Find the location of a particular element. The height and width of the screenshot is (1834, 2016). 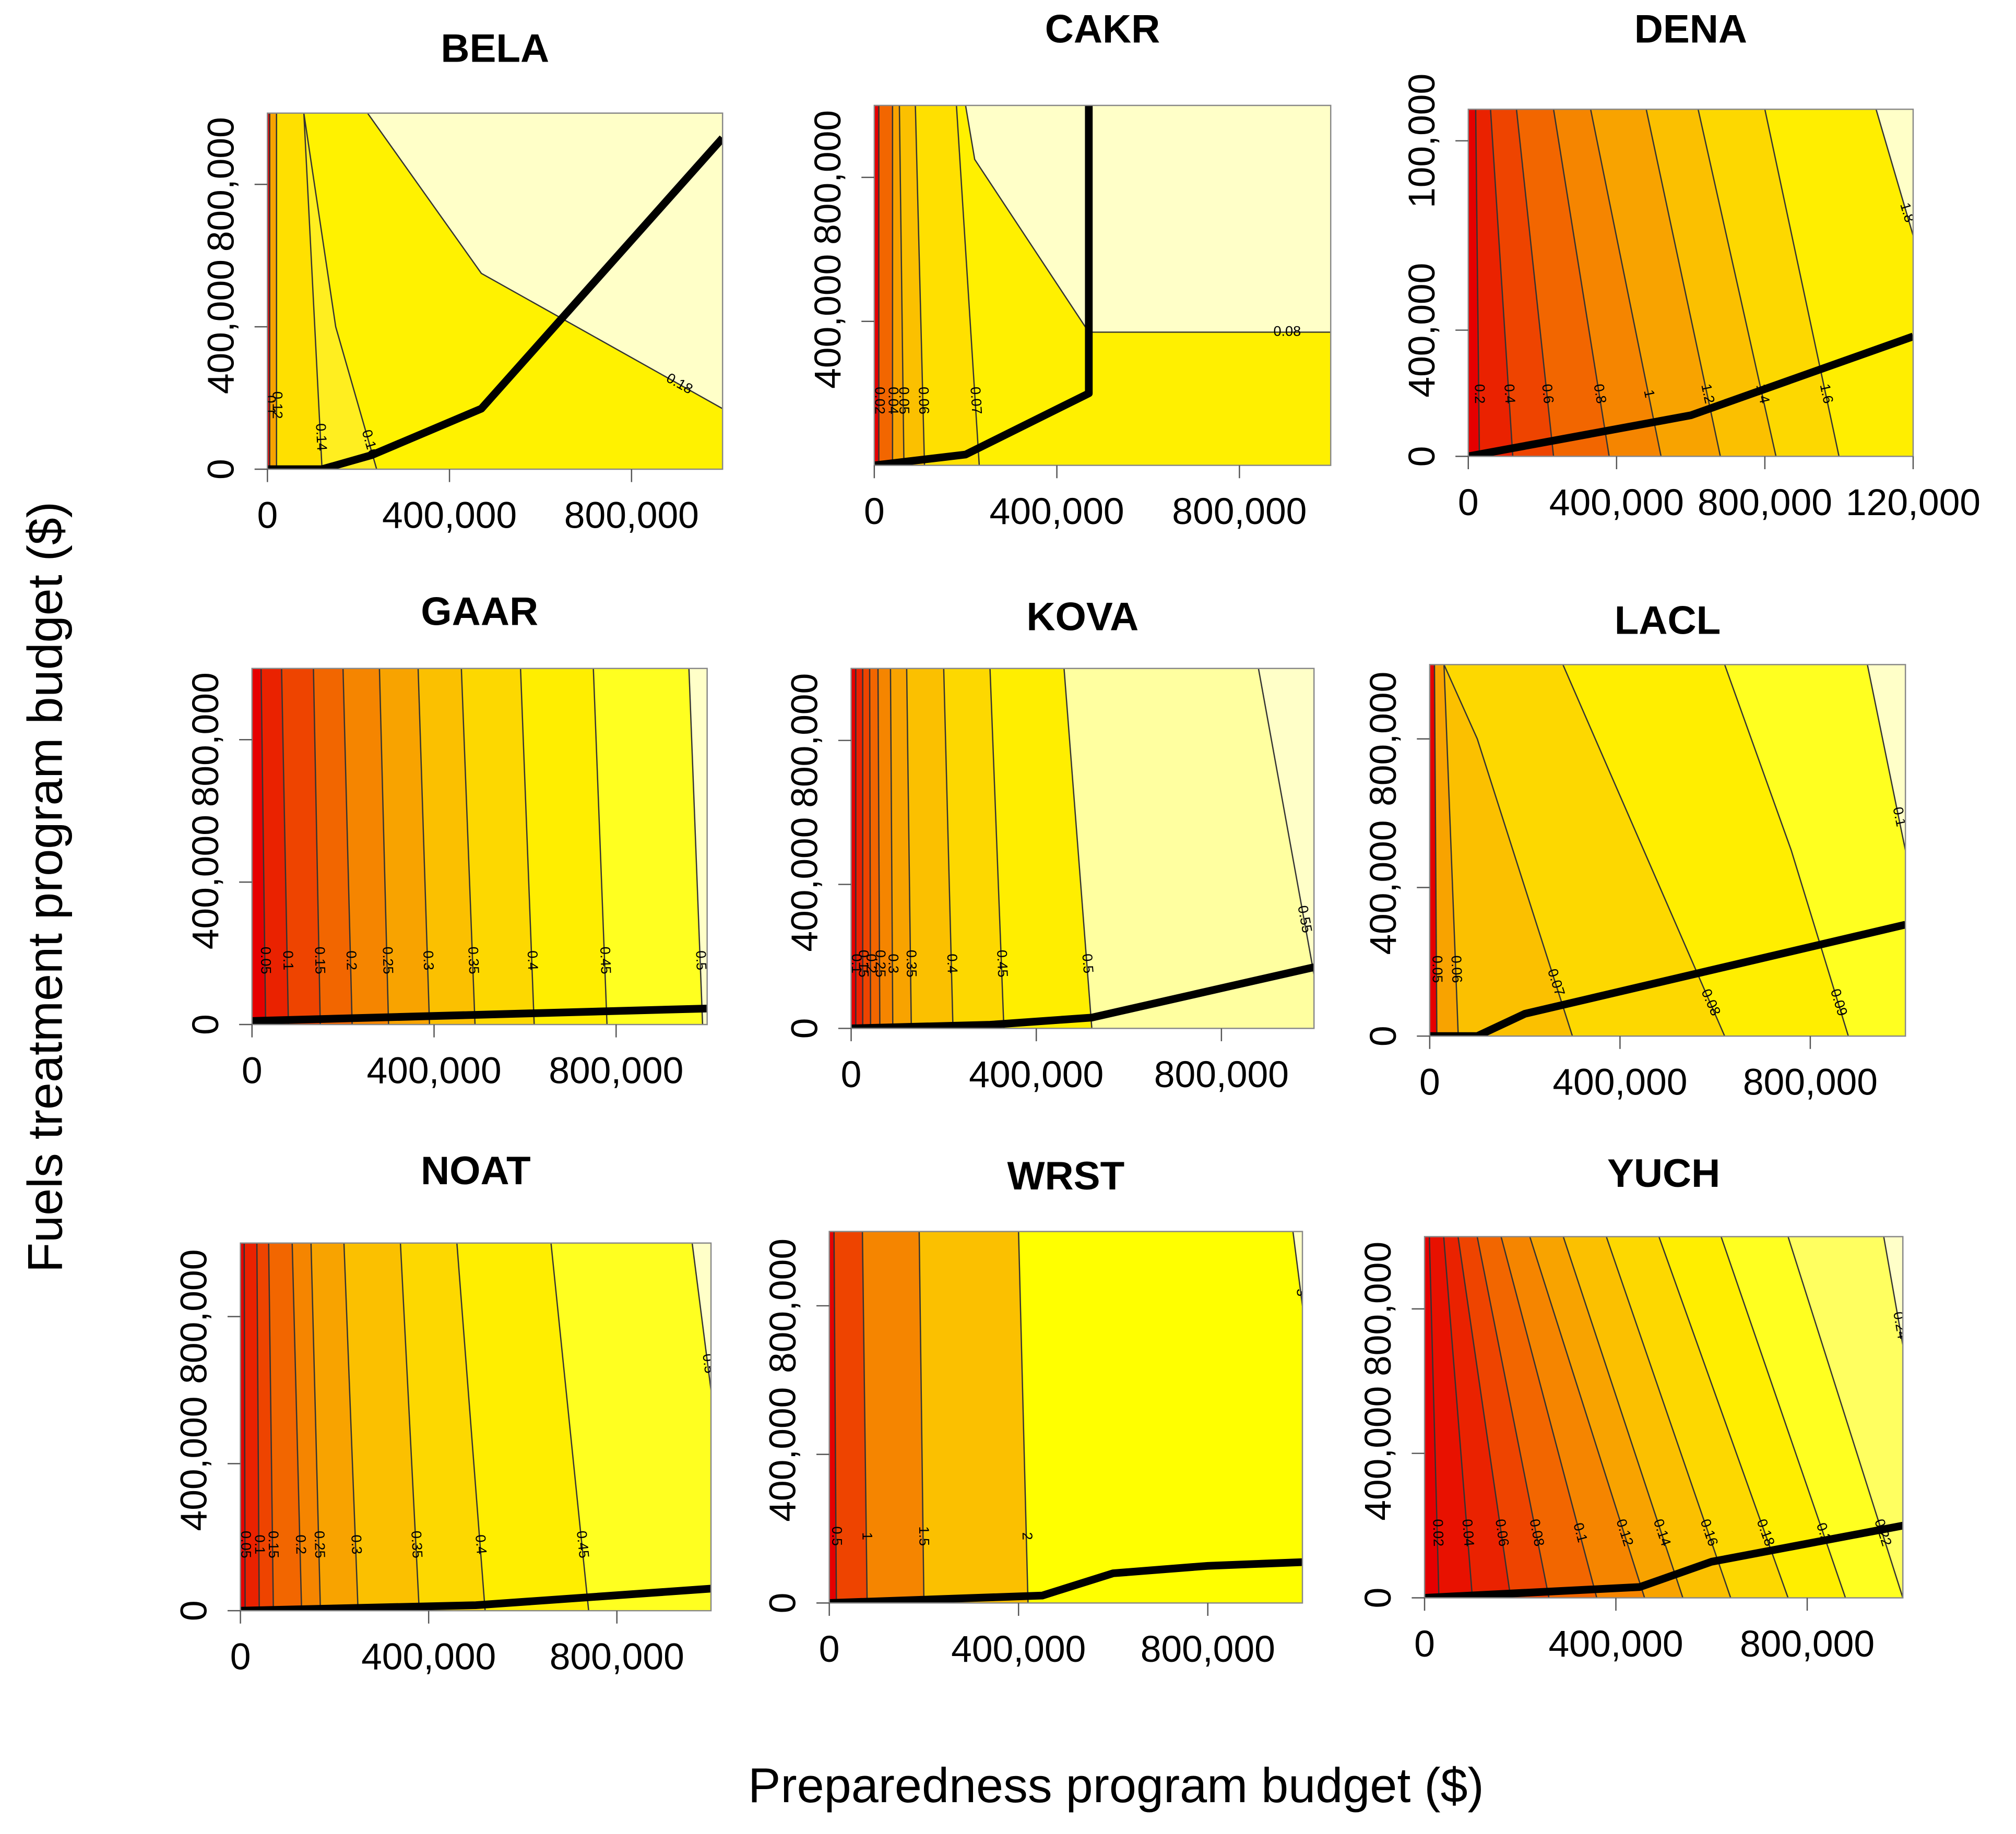

contour-label: 0.45 is located at coordinates (583, 1544).